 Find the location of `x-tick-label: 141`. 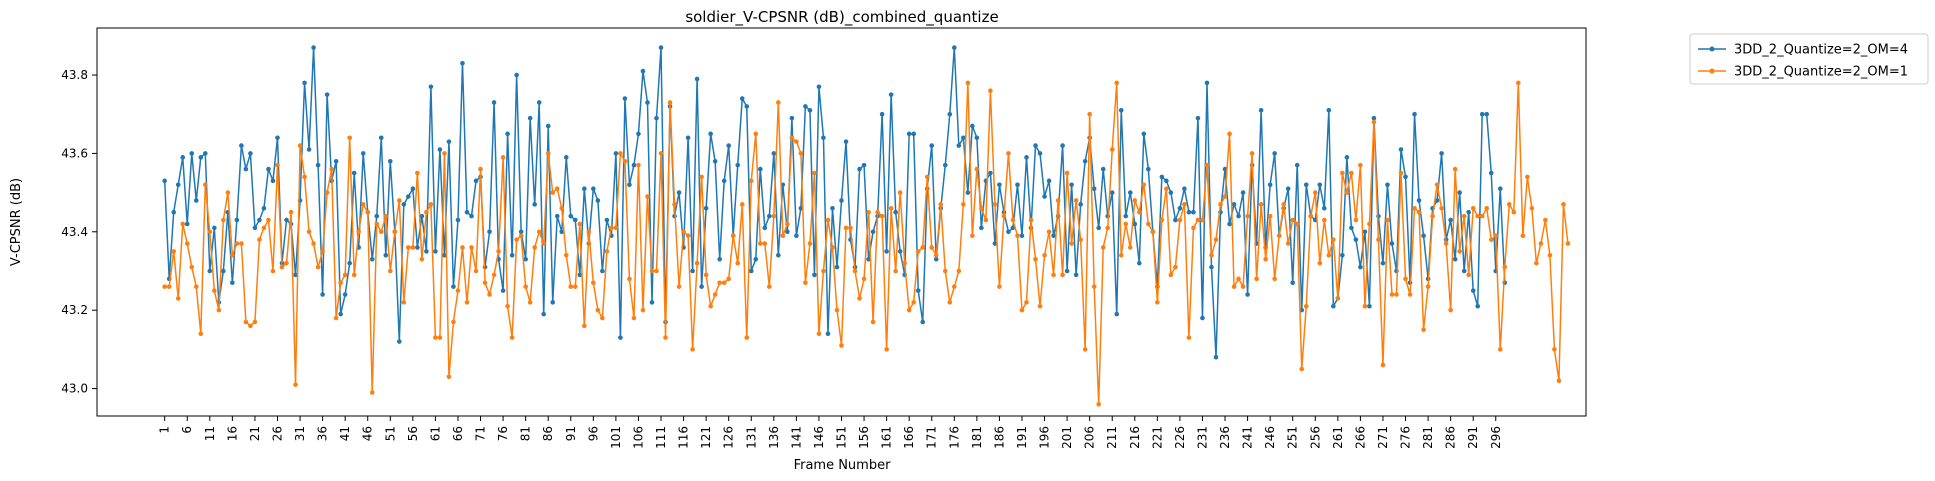

x-tick-label: 141 is located at coordinates (796, 437).